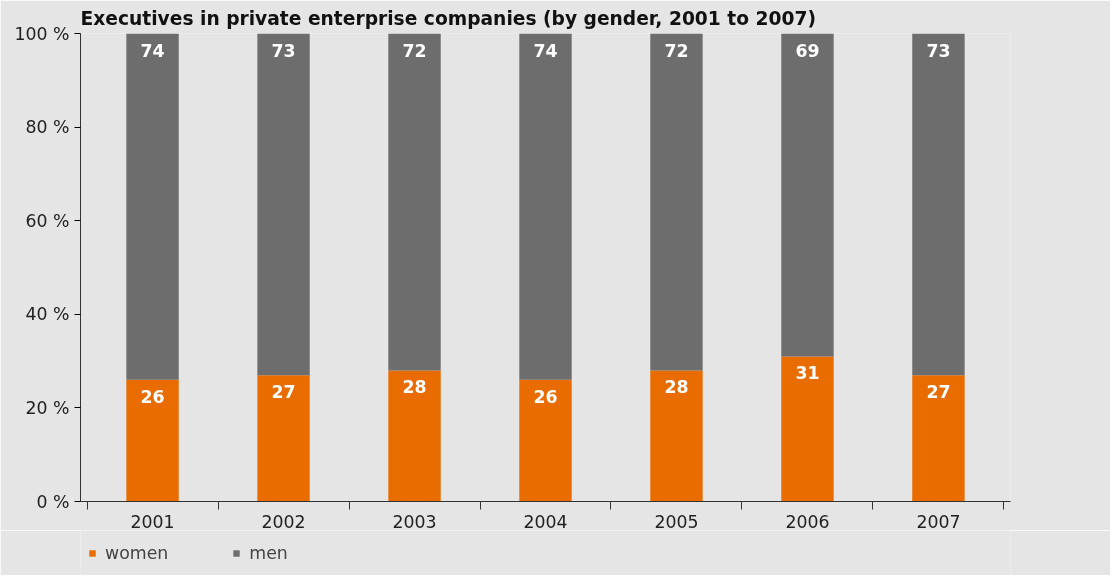 Image resolution: width=1115 pixels, height=586 pixels. What do you see at coordinates (47, 127) in the screenshot?
I see `y-tick-label: 80 %` at bounding box center [47, 127].